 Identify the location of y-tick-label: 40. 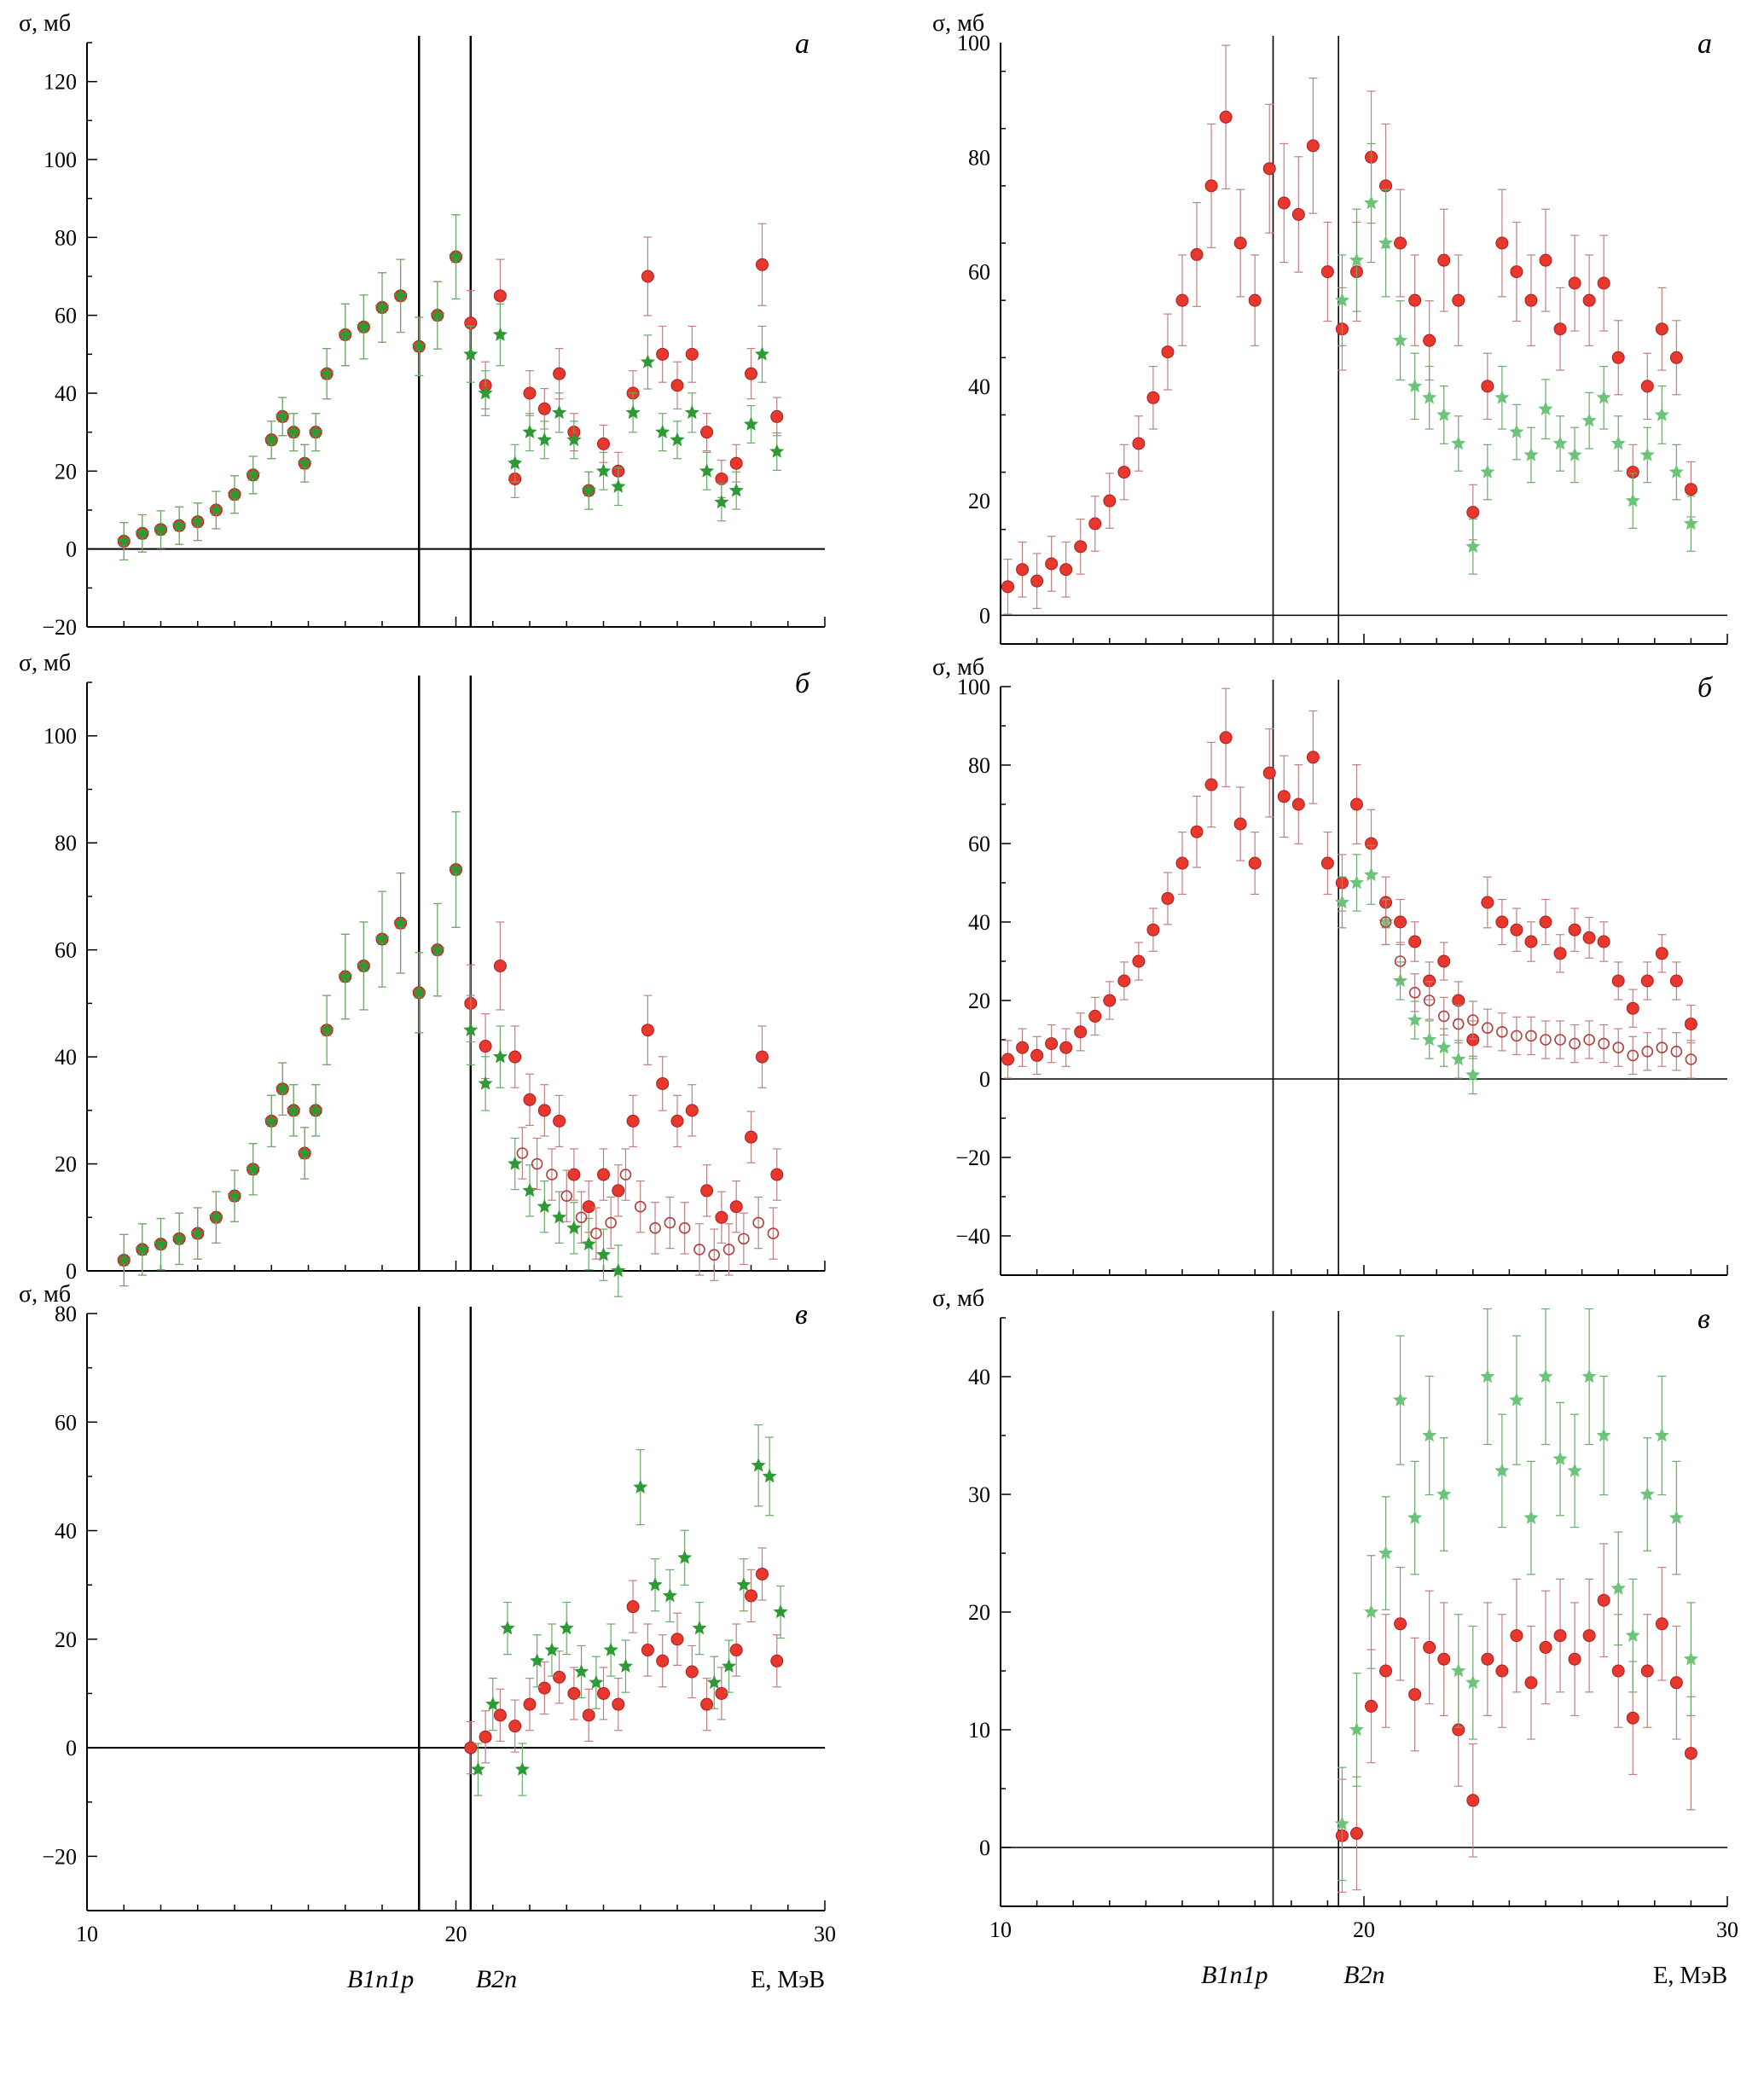
(979, 922).